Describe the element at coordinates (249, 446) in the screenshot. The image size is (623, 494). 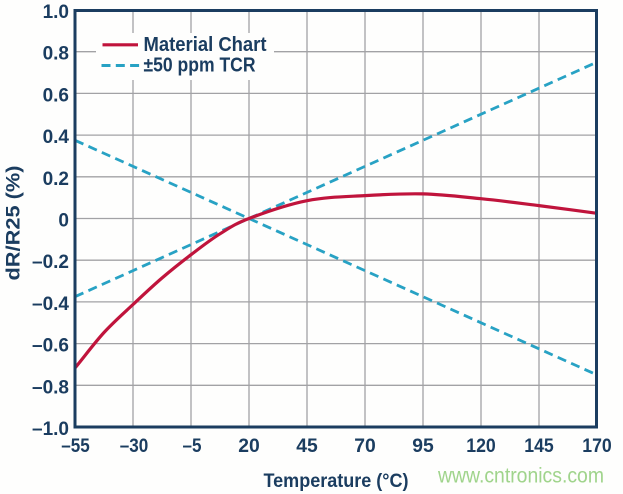
I see `svg-text: 20` at that location.